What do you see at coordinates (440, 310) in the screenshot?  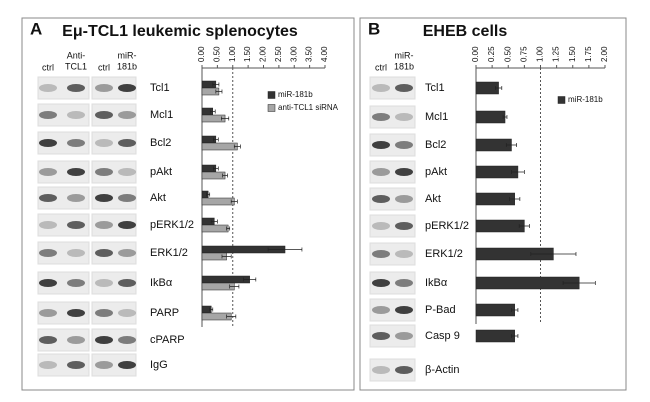 I see `category-label: P-Bad` at bounding box center [440, 310].